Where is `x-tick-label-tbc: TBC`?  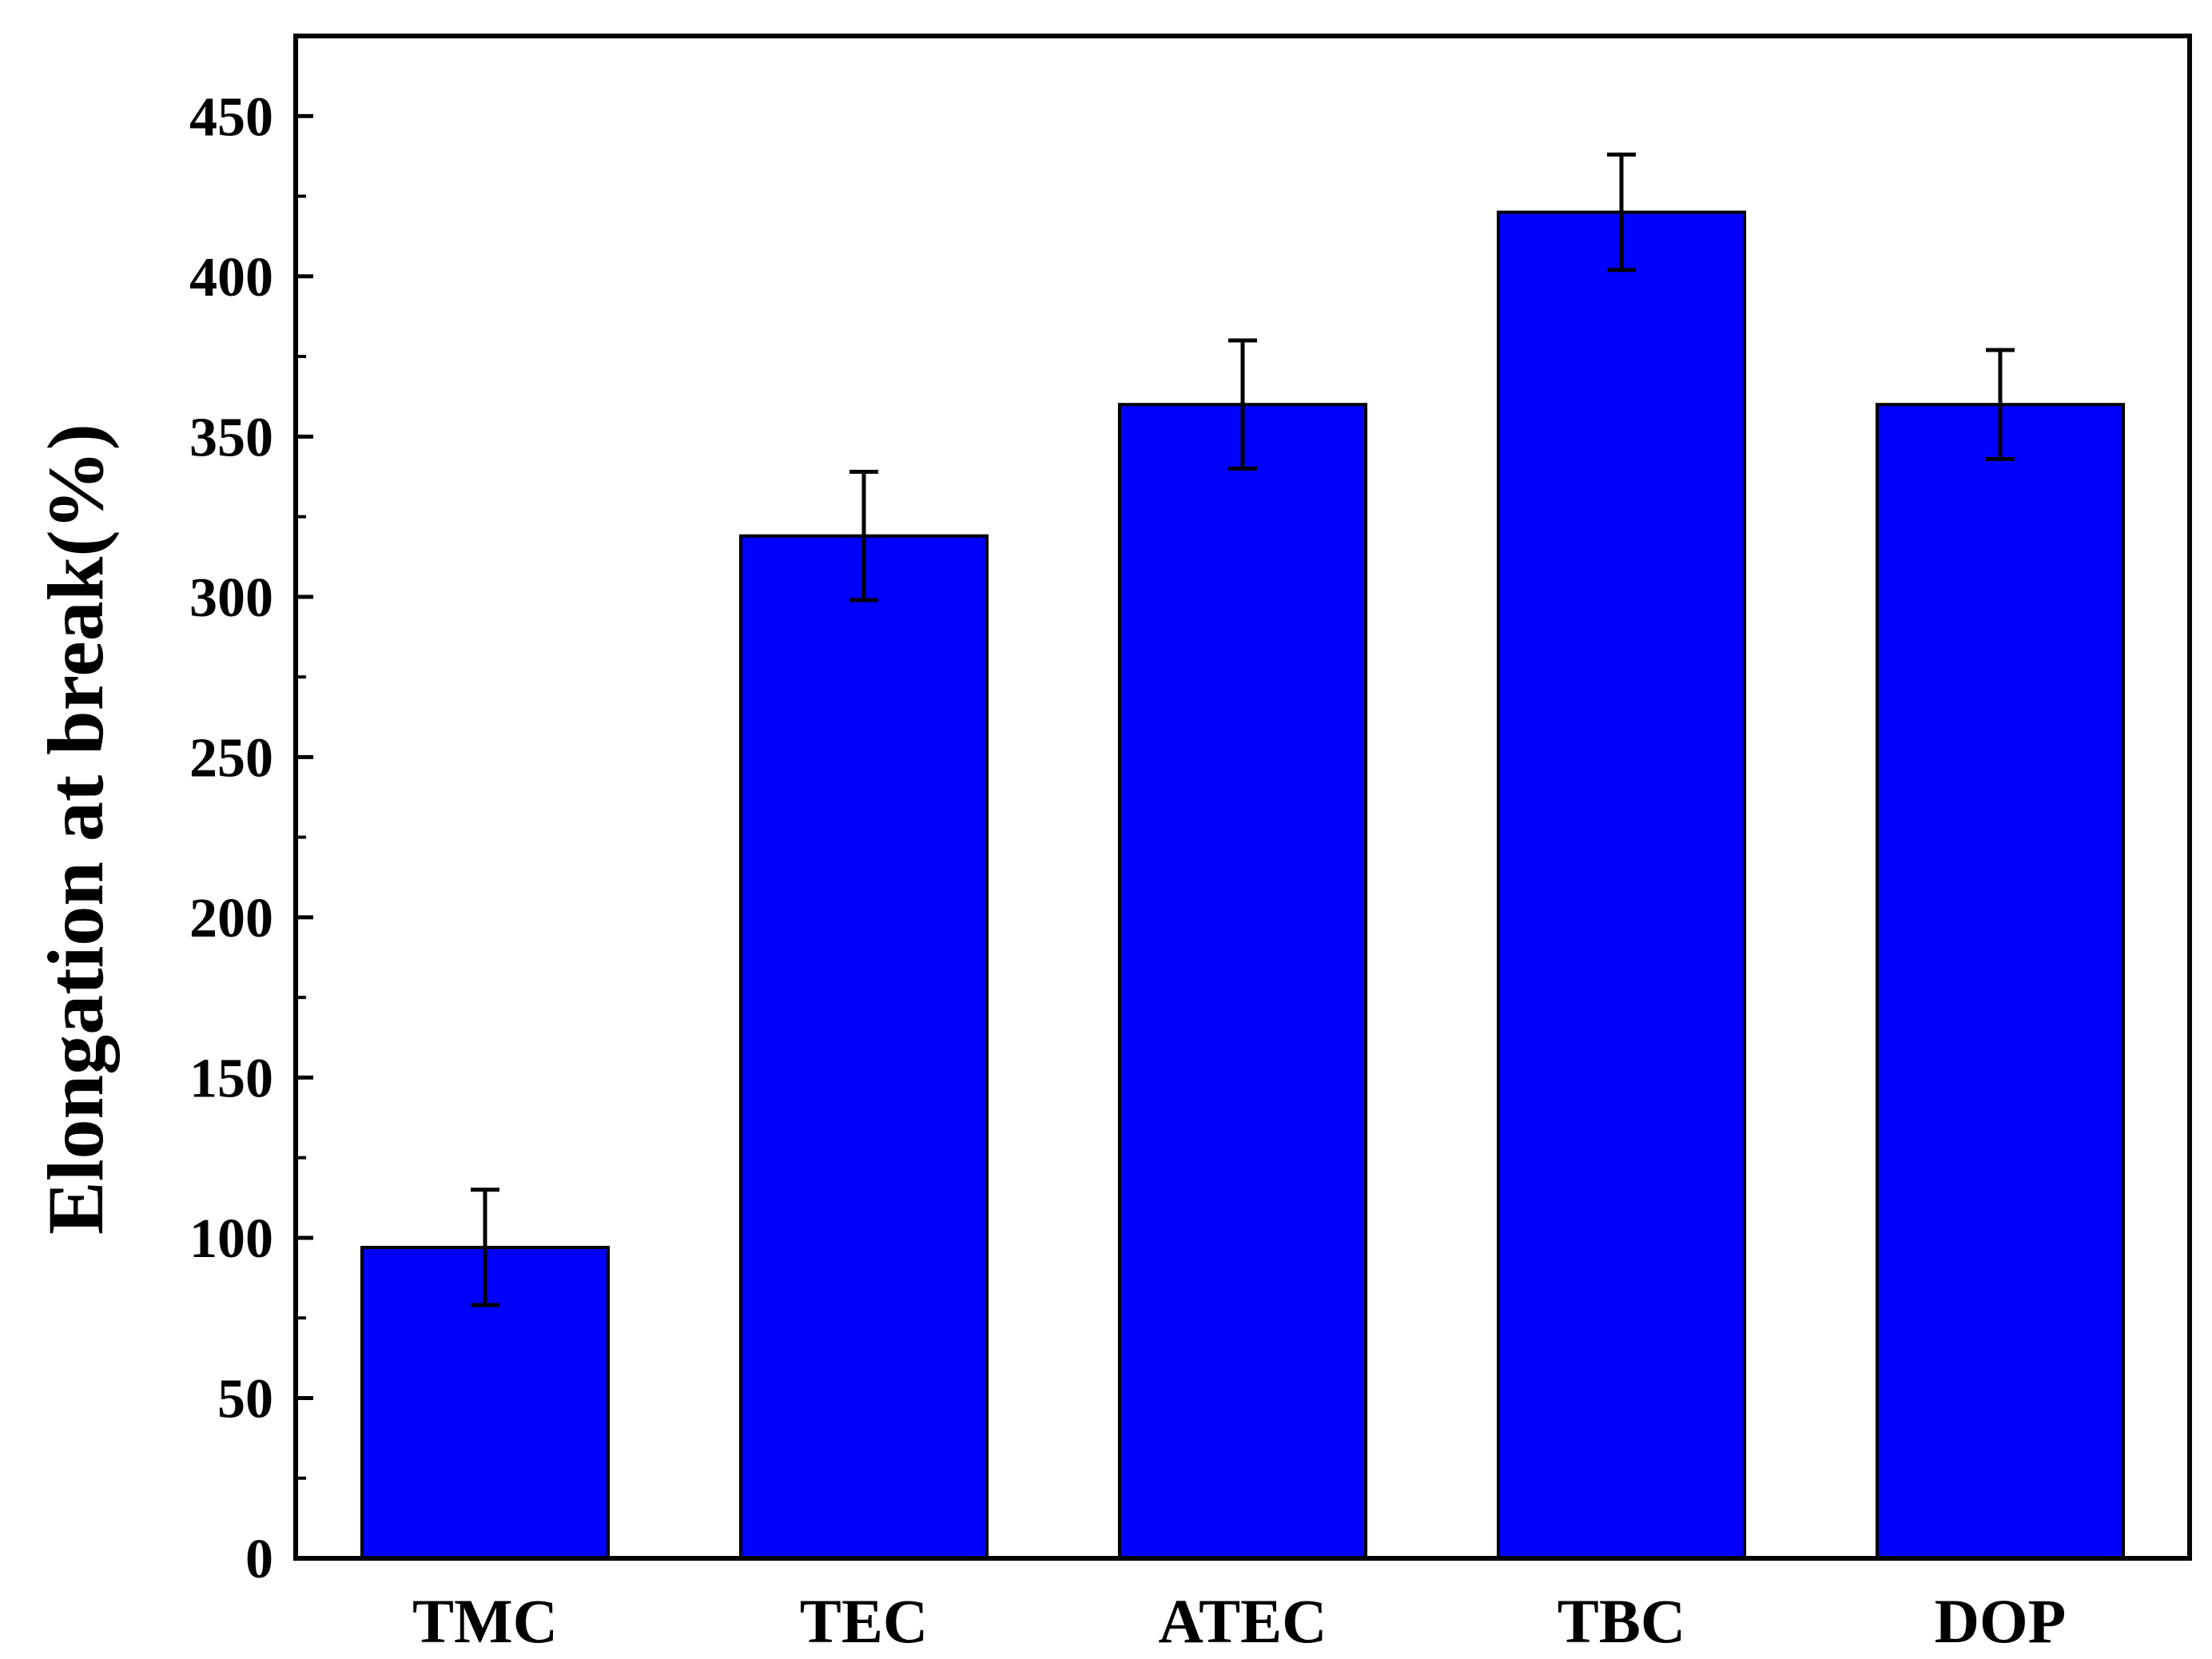 x-tick-label-tbc: TBC is located at coordinates (1621, 1621).